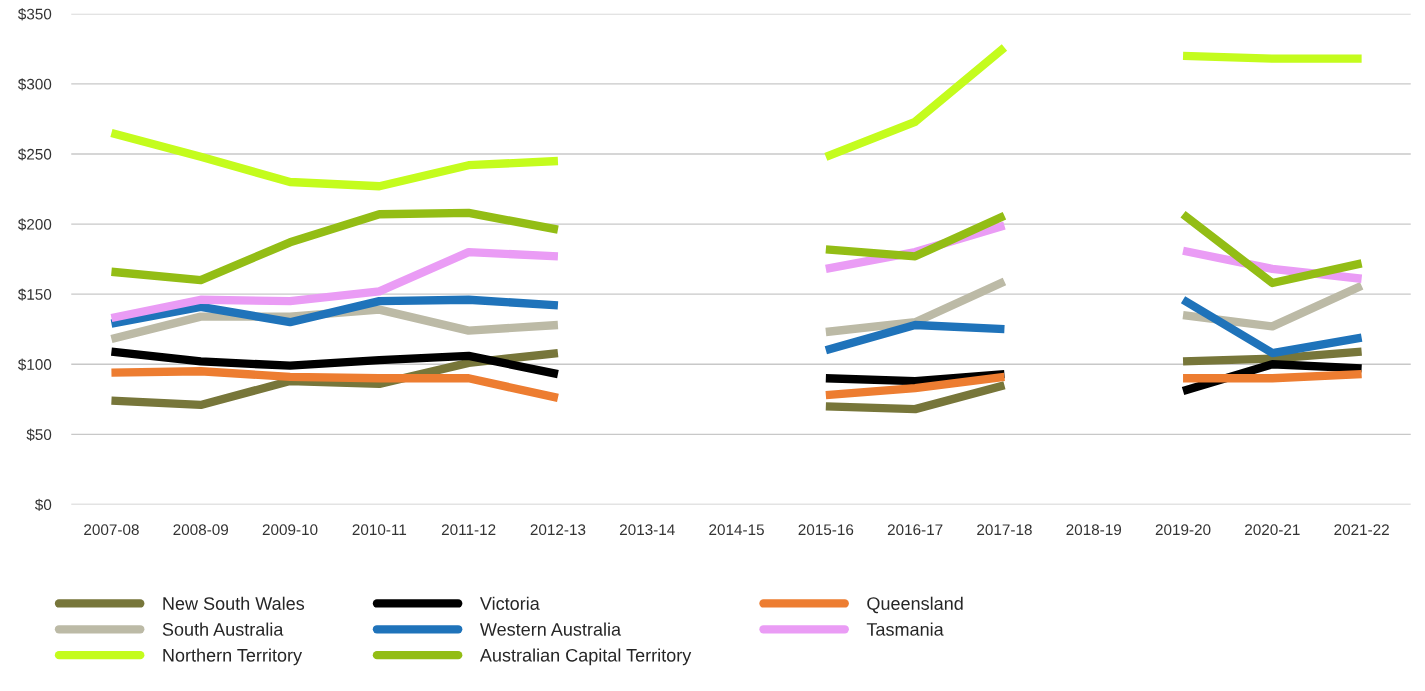  Describe the element at coordinates (201, 530) in the screenshot. I see `x-tick-label: 2008-09` at that location.